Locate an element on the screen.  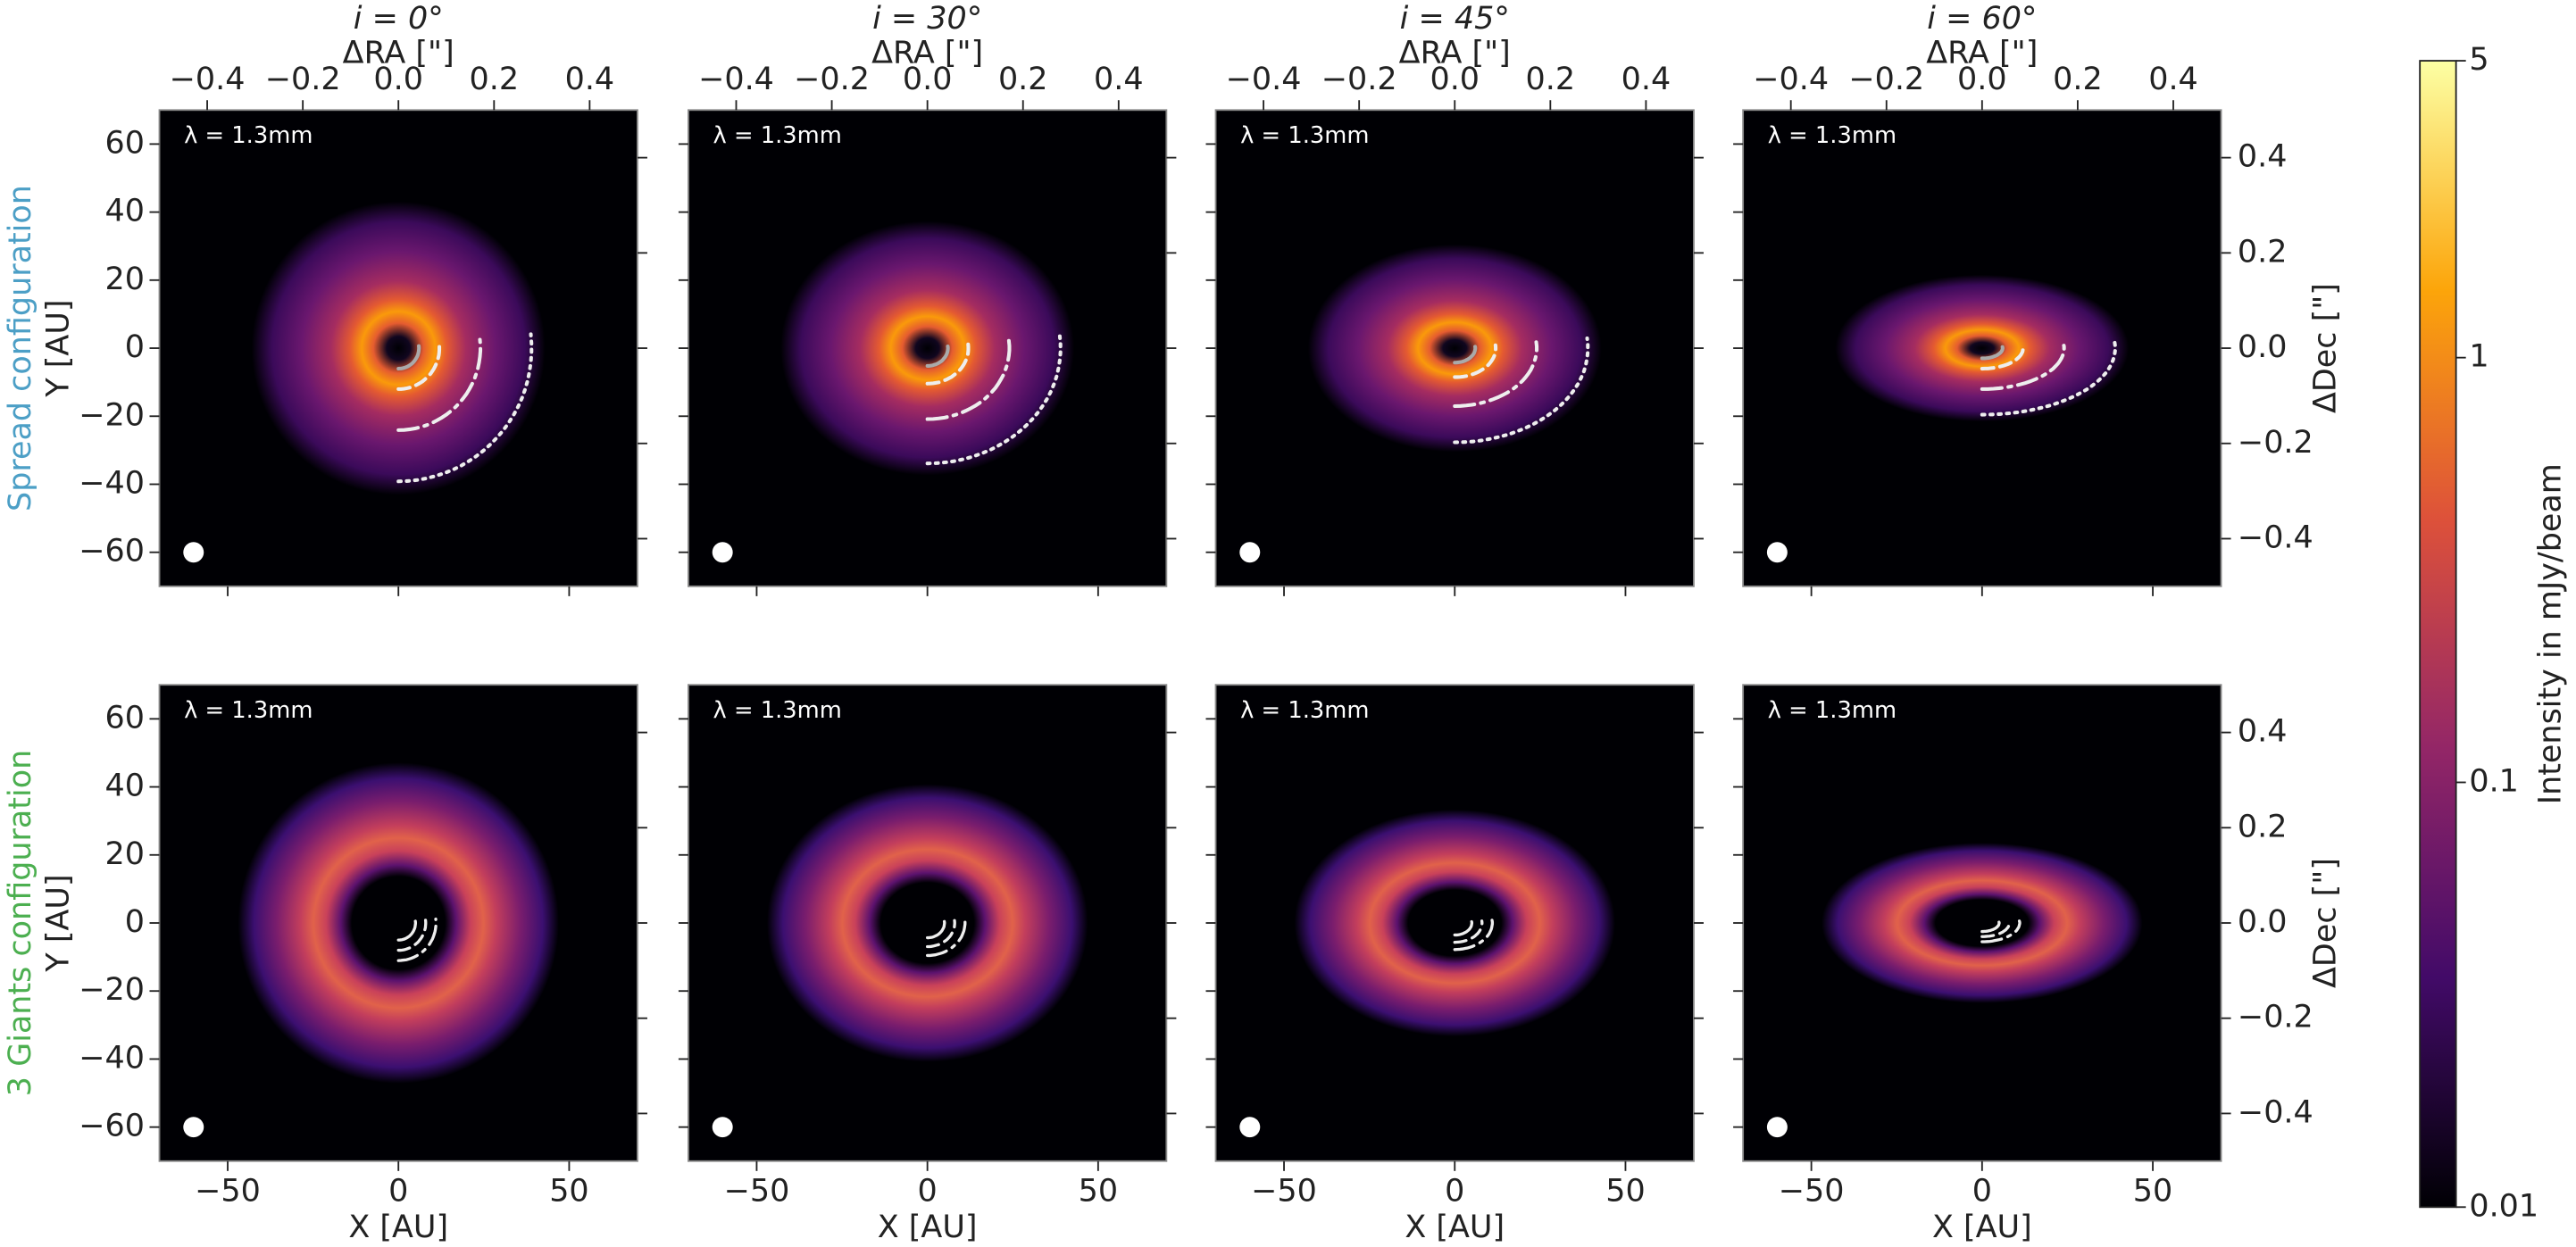
column-title: i = 60° is located at coordinates (1982, 19).